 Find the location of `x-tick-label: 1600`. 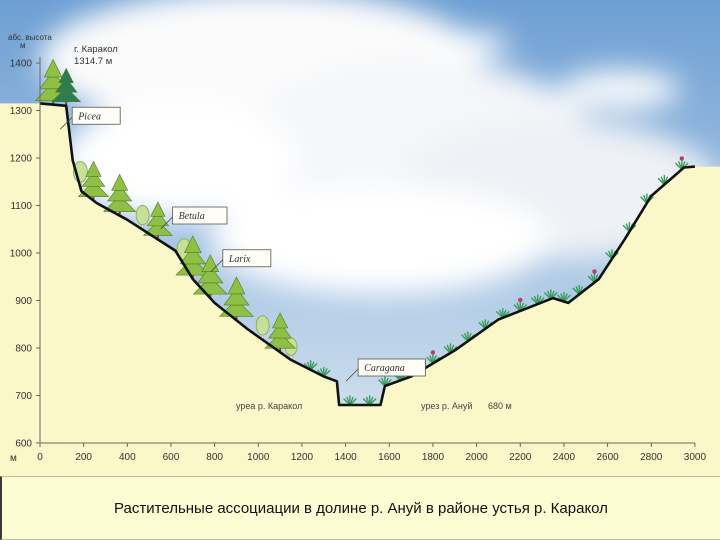

x-tick-label: 1600 is located at coordinates (389, 457).